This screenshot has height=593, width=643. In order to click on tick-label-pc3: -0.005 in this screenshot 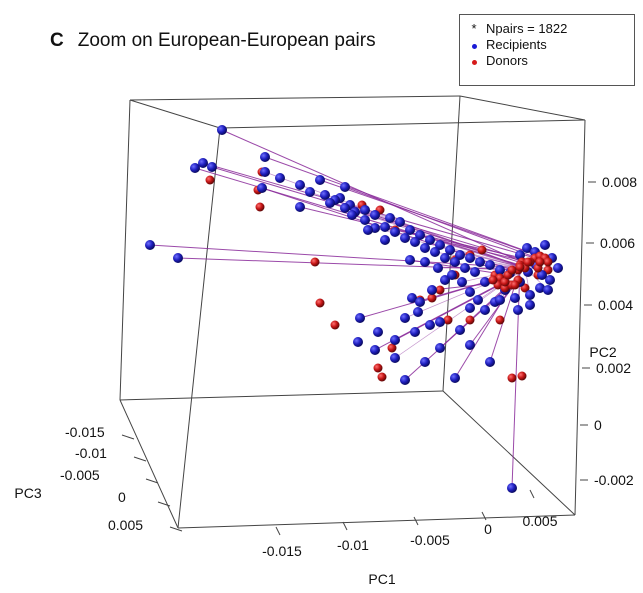, I will do `click(80, 475)`.